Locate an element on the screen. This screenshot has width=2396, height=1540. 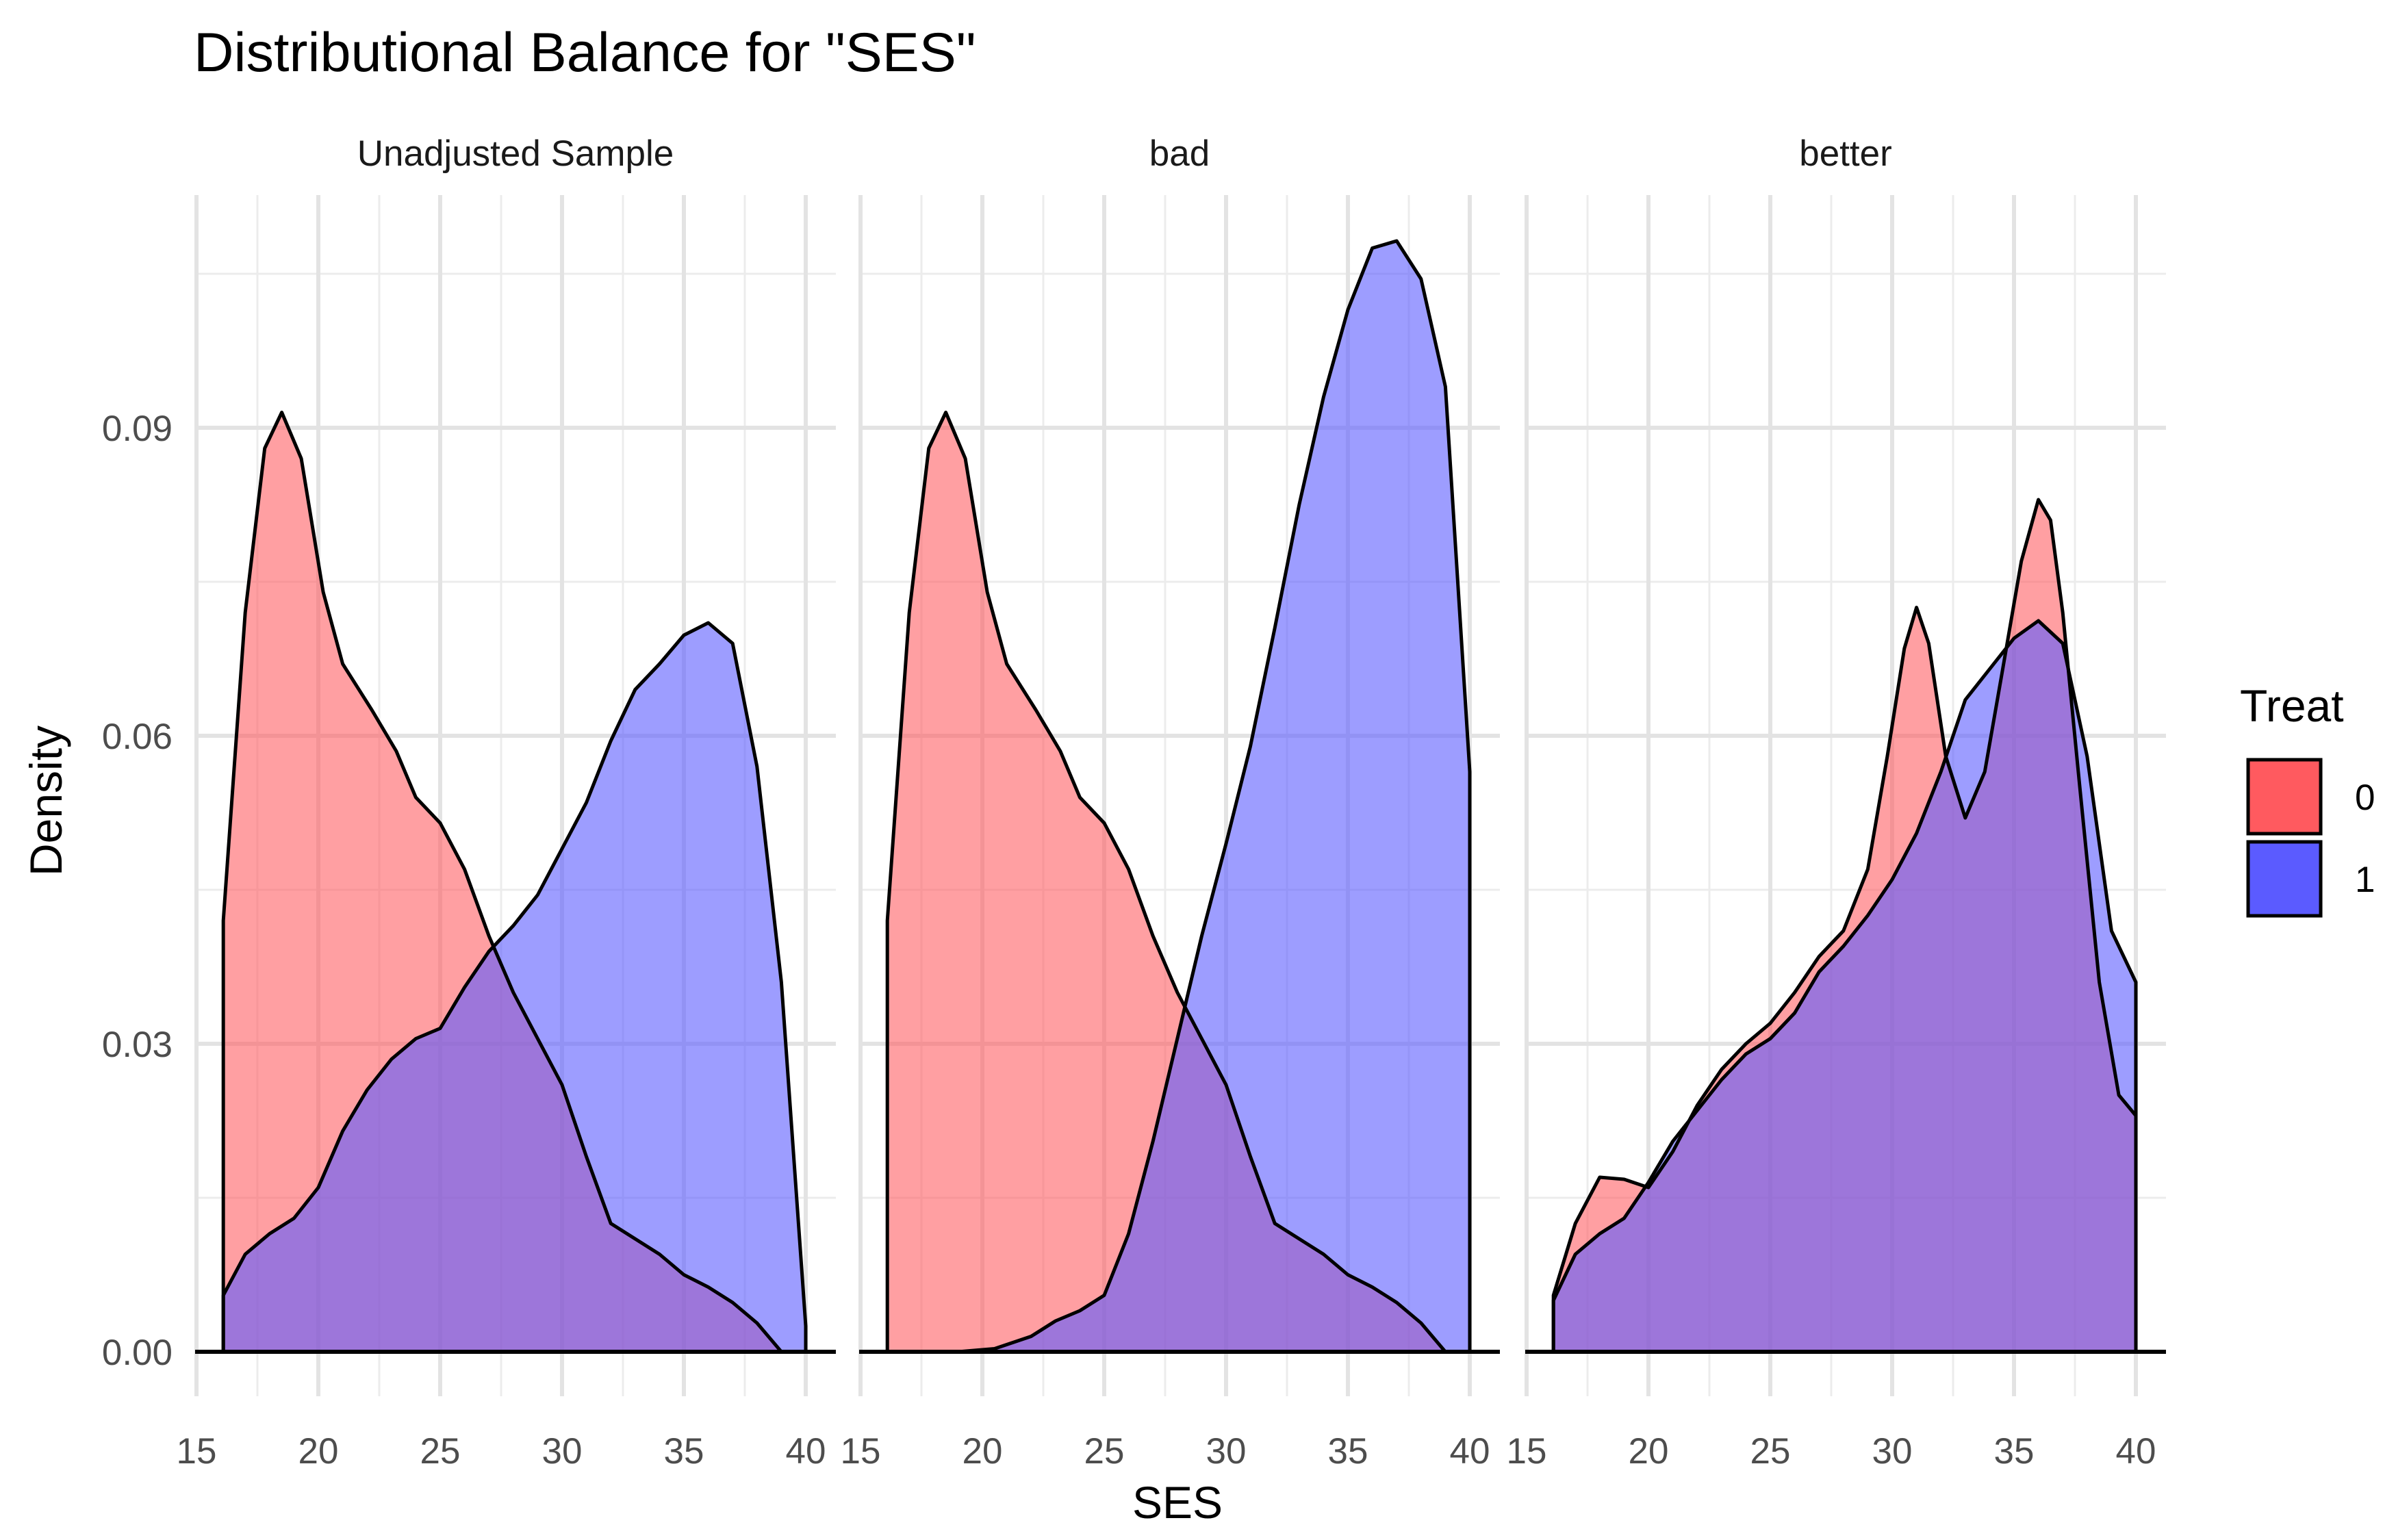
legend: Treat 0 1 is located at coordinates (2307, 799).